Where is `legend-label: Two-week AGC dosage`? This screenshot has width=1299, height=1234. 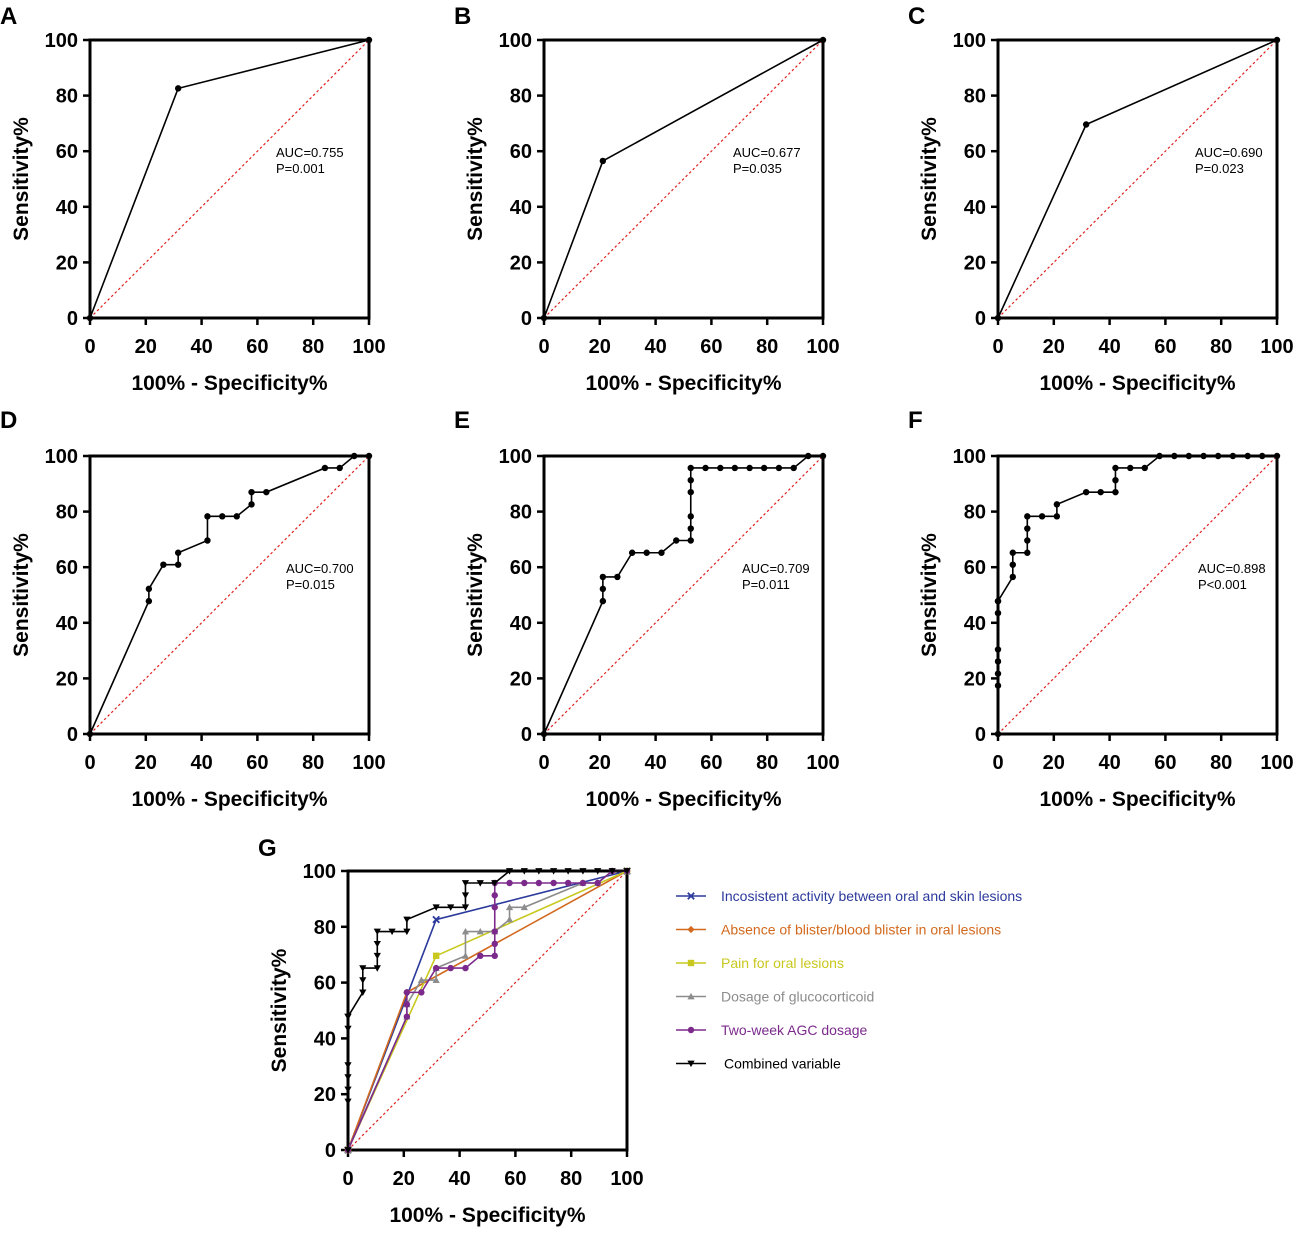 legend-label: Two-week AGC dosage is located at coordinates (794, 1030).